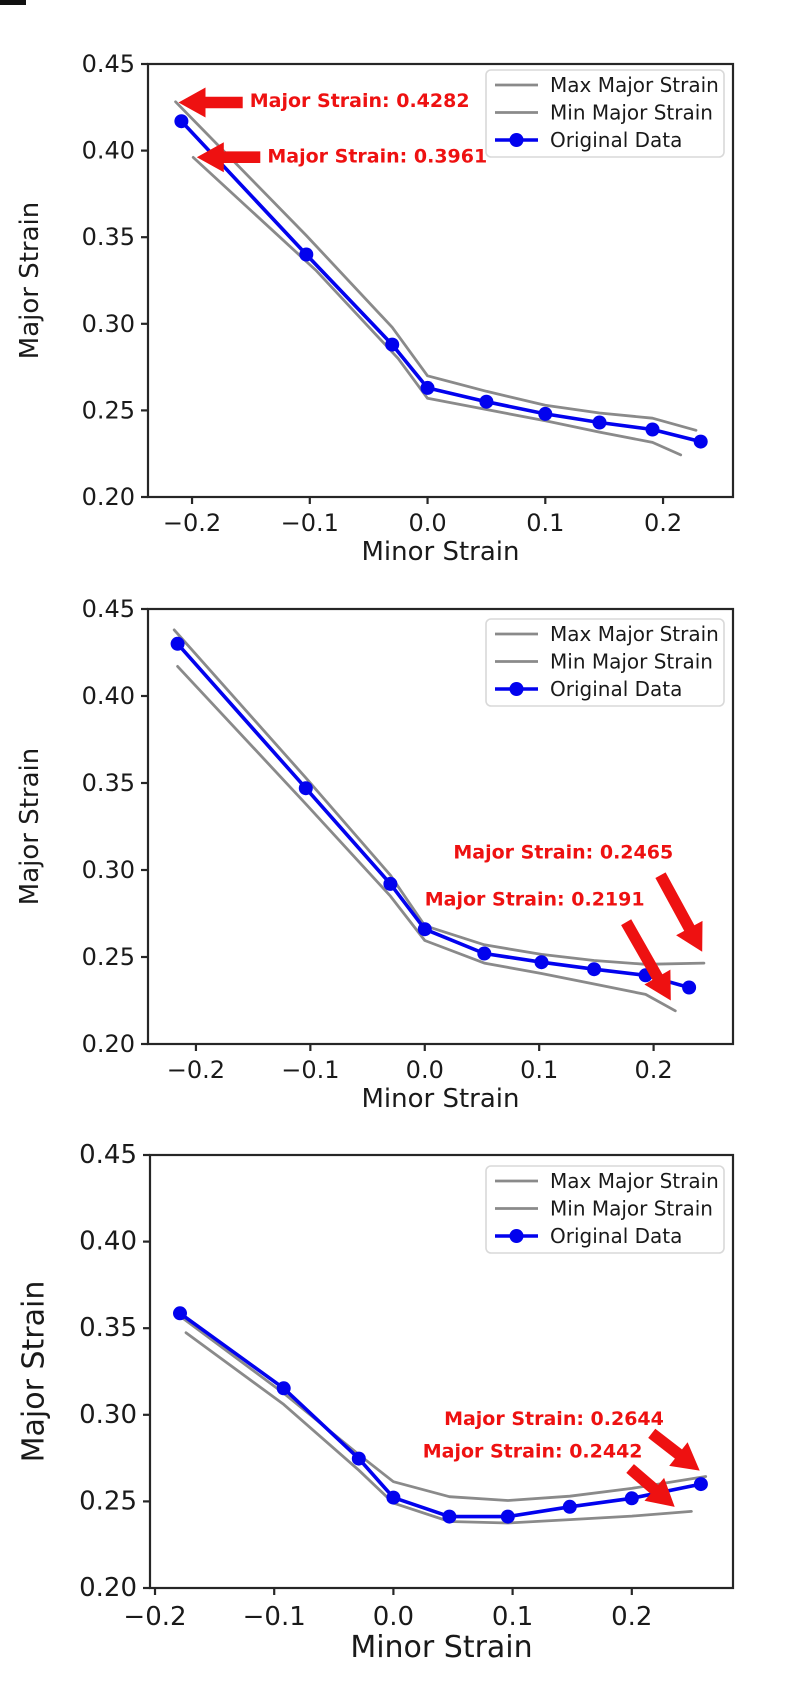  Describe the element at coordinates (572, 1439) in the screenshot. I see `annotation: Major Strain: 0.2644` at that location.